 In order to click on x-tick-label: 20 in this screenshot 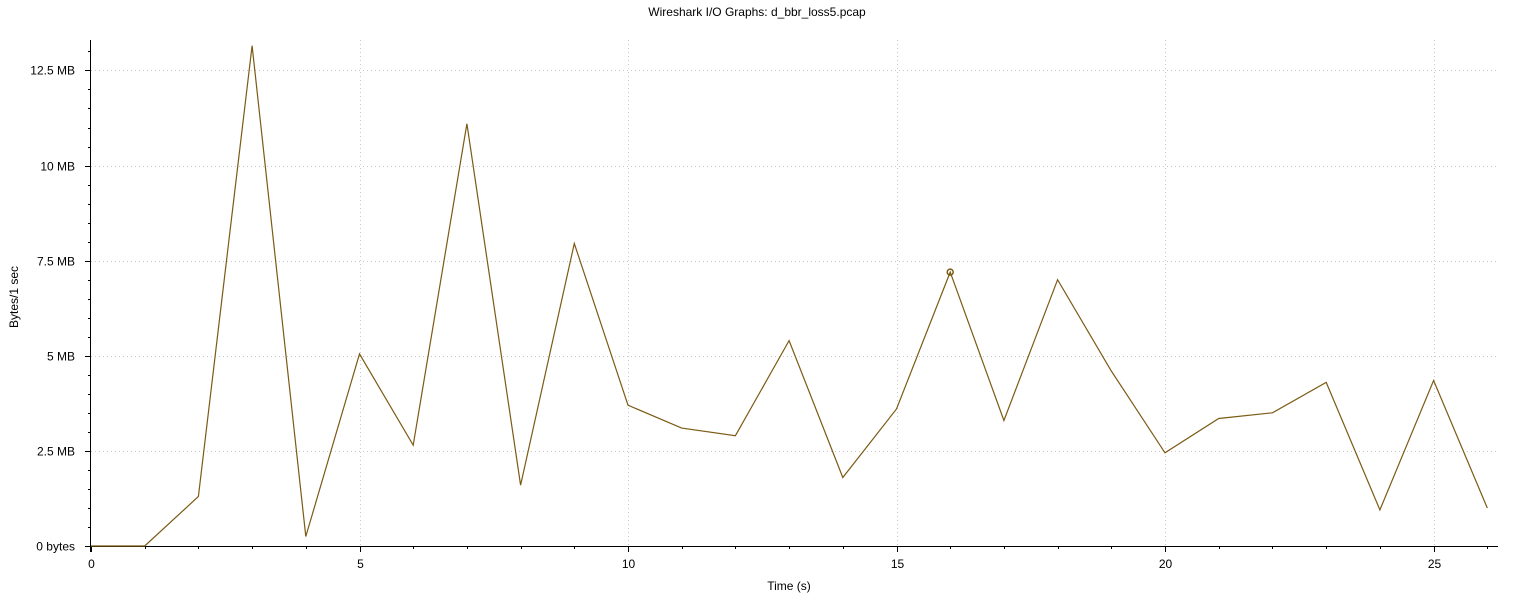, I will do `click(1166, 564)`.